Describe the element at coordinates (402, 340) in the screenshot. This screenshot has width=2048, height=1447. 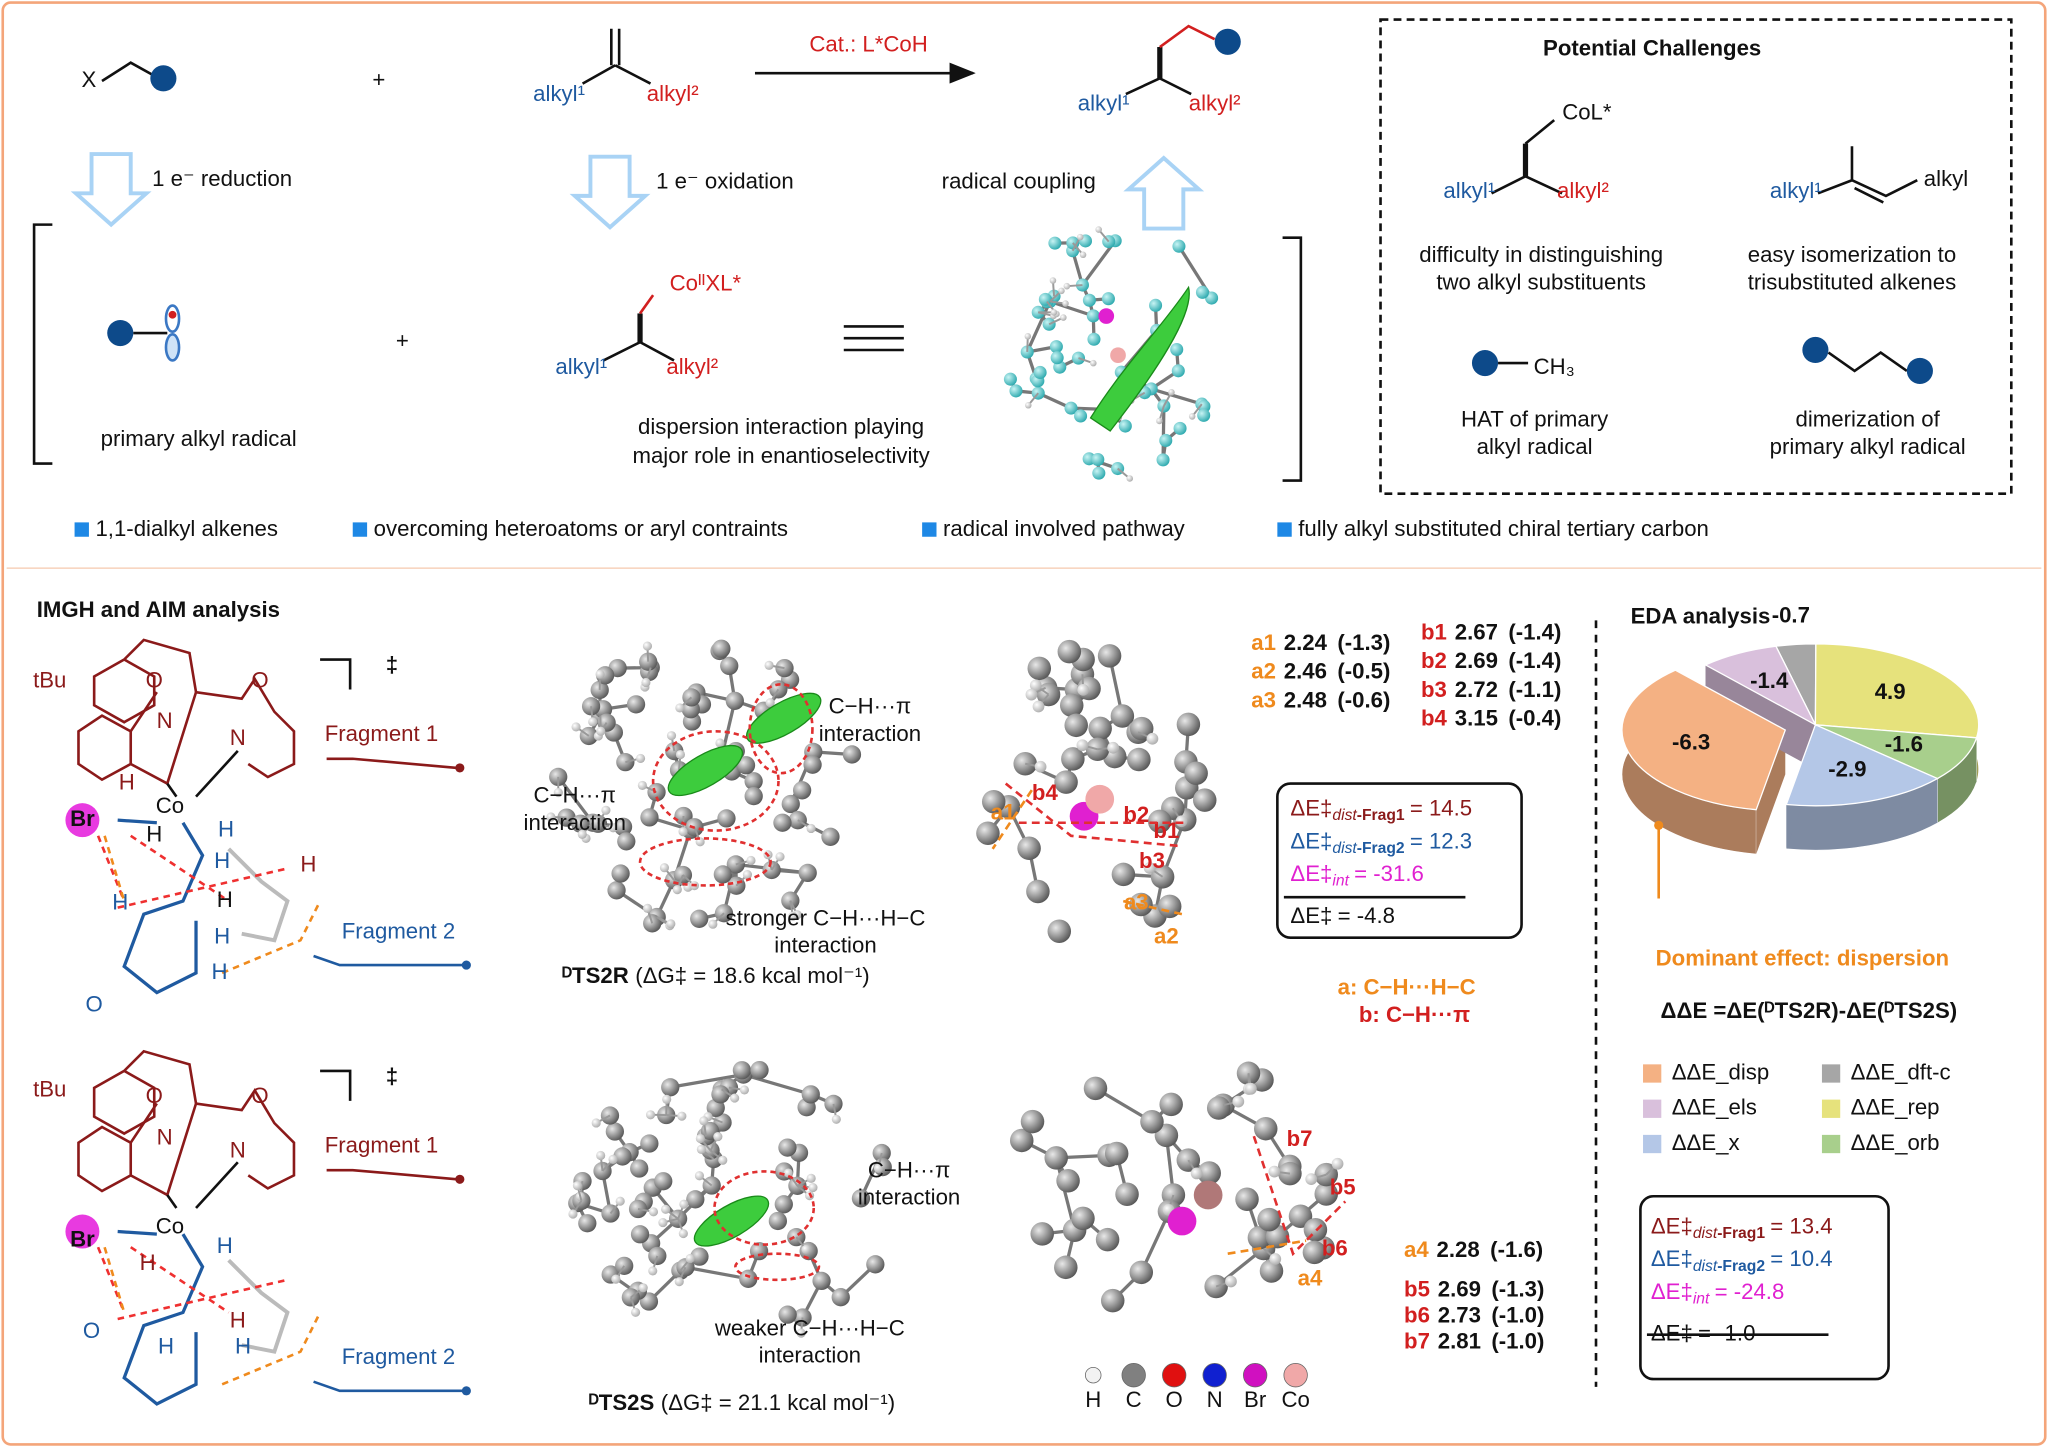
I see `plus: +` at that location.